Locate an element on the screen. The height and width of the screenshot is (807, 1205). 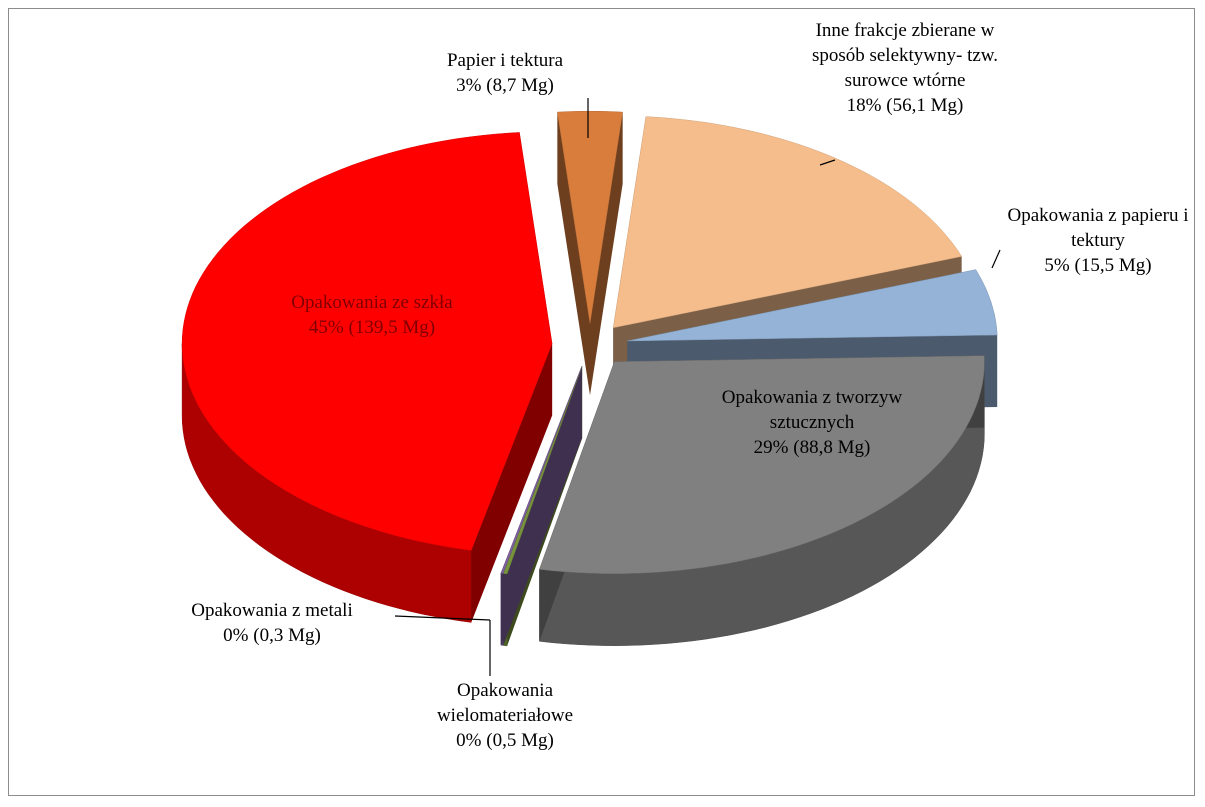
category-label: Opakowania ze szkła is located at coordinates (372, 302).